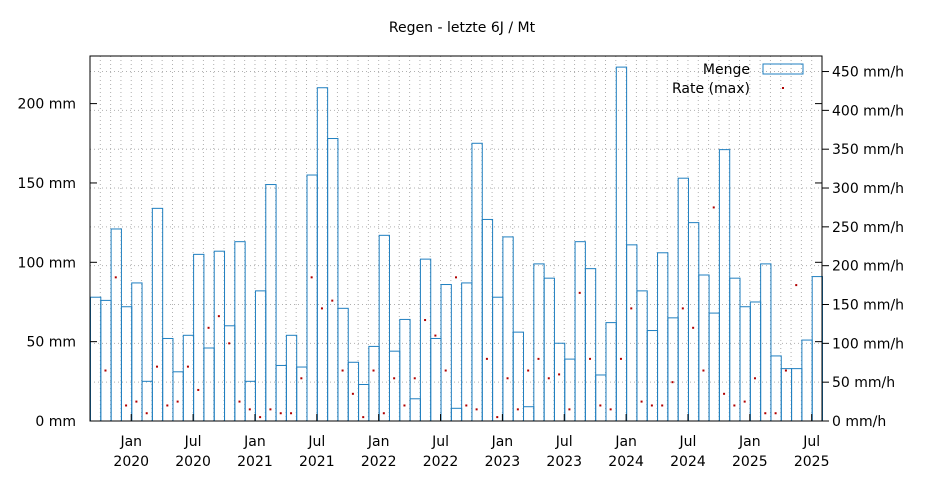  Describe the element at coordinates (55, 422) in the screenshot. I see `y-left-tick-label: 0 mm` at that location.